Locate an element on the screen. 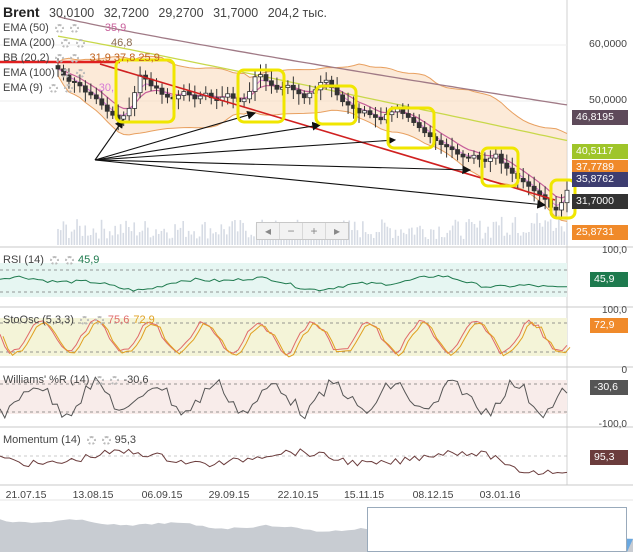 The height and width of the screenshot is (552, 633). rsi-value: 45,9 is located at coordinates (88, 260).